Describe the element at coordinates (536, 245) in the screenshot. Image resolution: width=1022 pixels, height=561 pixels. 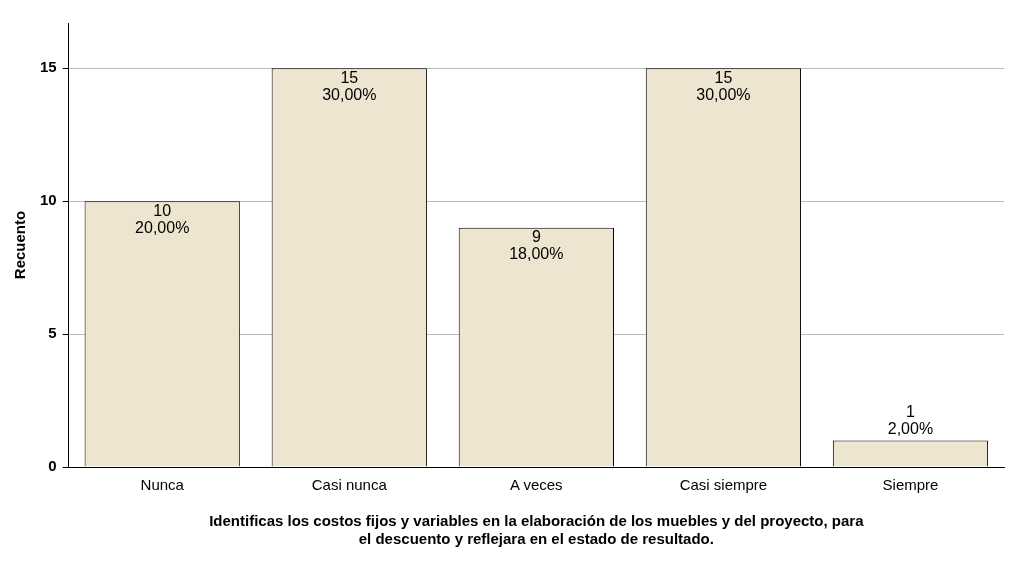
I see `data-label: 9 18,00%` at that location.